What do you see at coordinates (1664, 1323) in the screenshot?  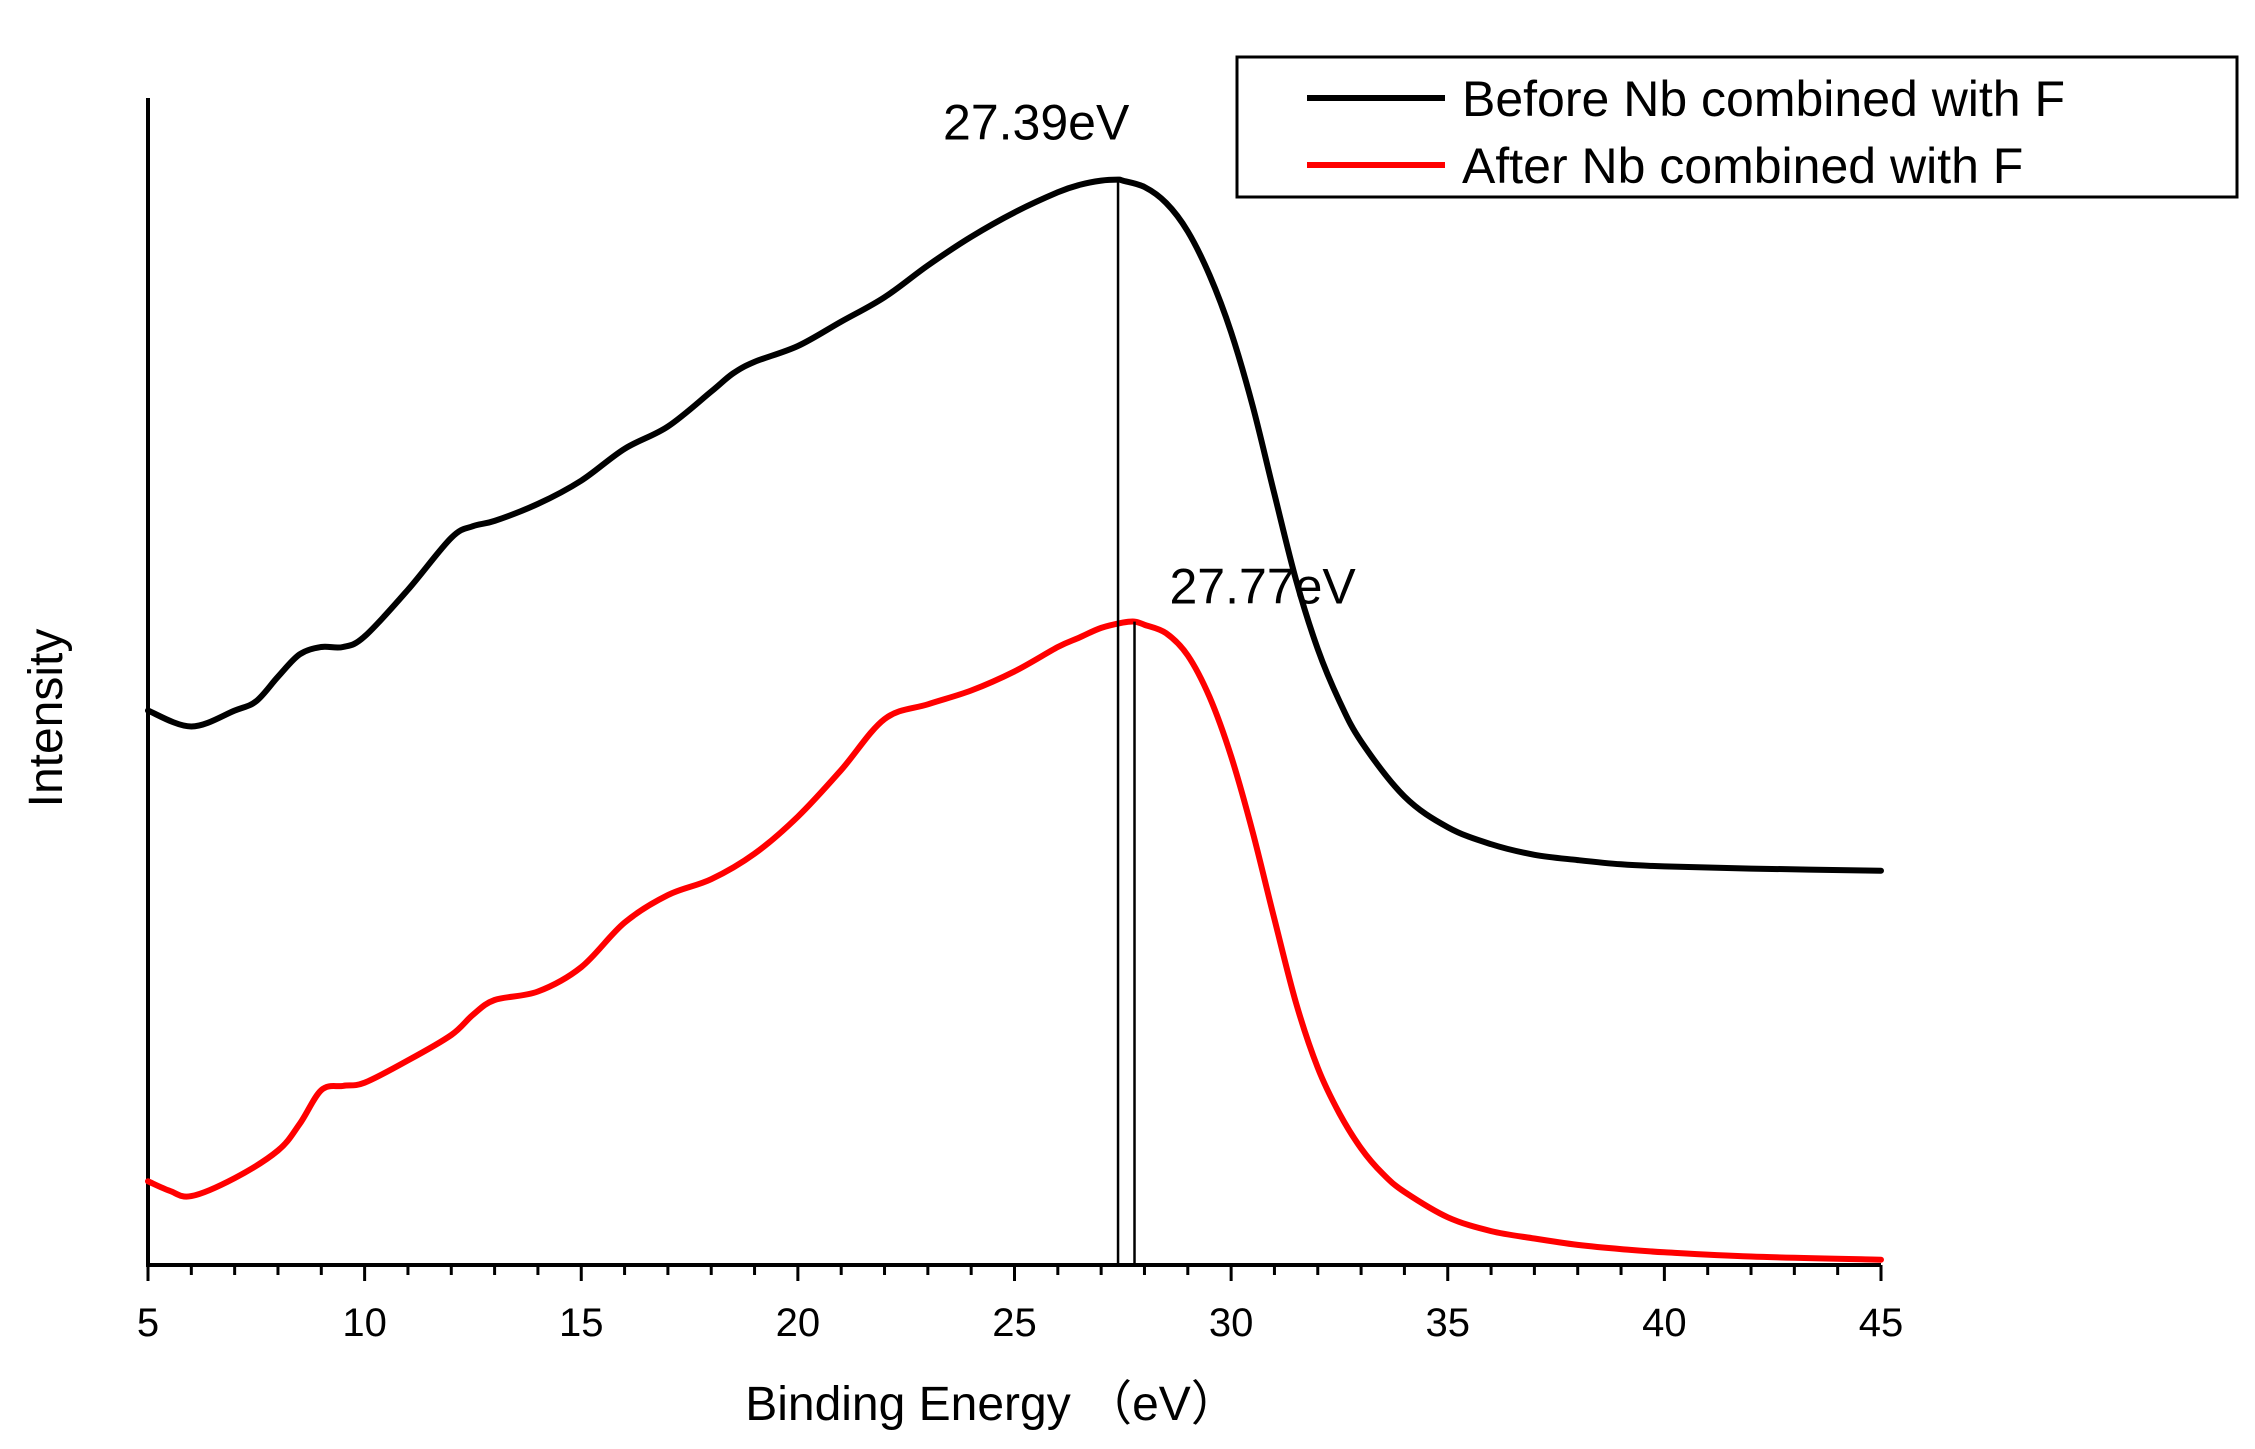 I see `x-tick-label: 40` at bounding box center [1664, 1323].